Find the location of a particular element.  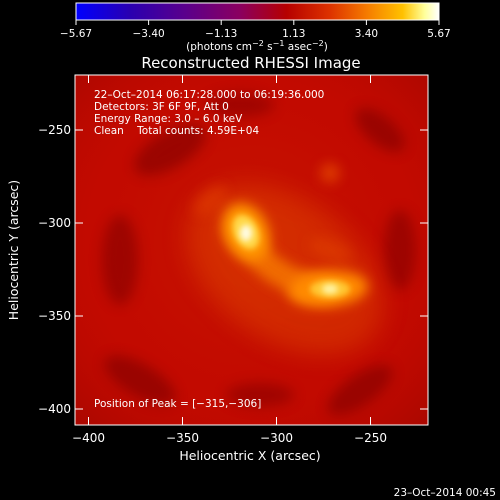

x-tick-label: −250 is located at coordinates (370, 438).